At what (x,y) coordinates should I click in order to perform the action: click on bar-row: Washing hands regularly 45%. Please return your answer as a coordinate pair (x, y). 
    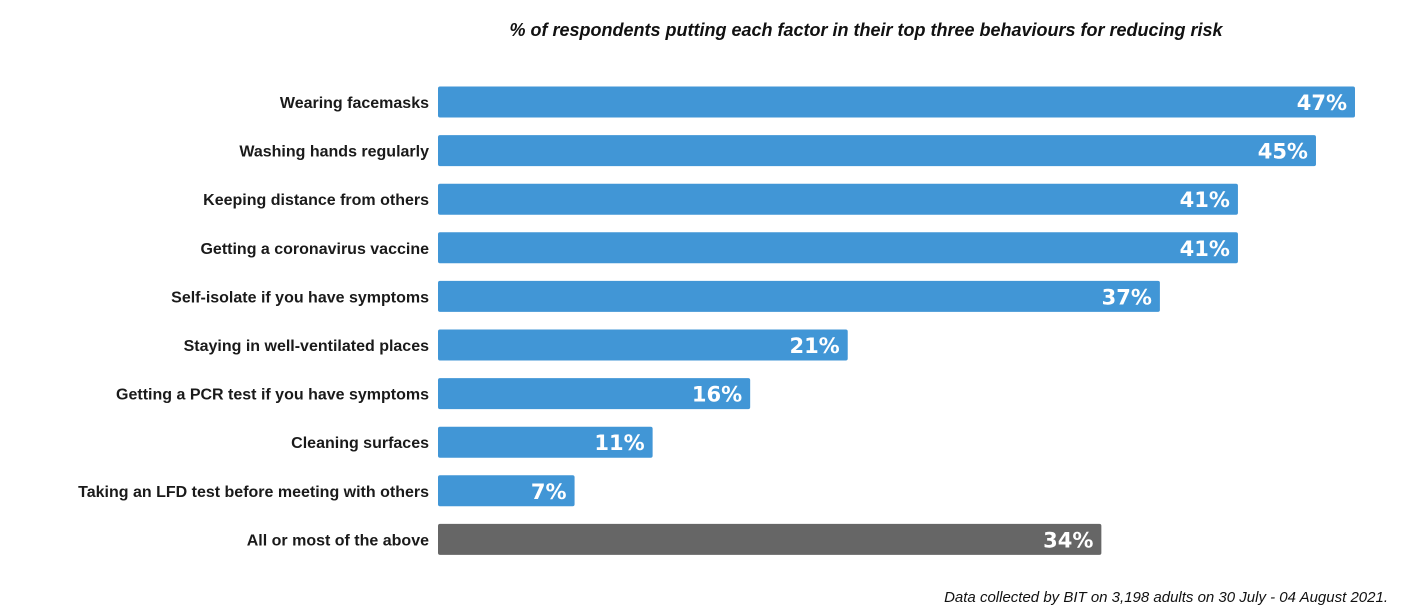
    Looking at the image, I should click on (777, 151).